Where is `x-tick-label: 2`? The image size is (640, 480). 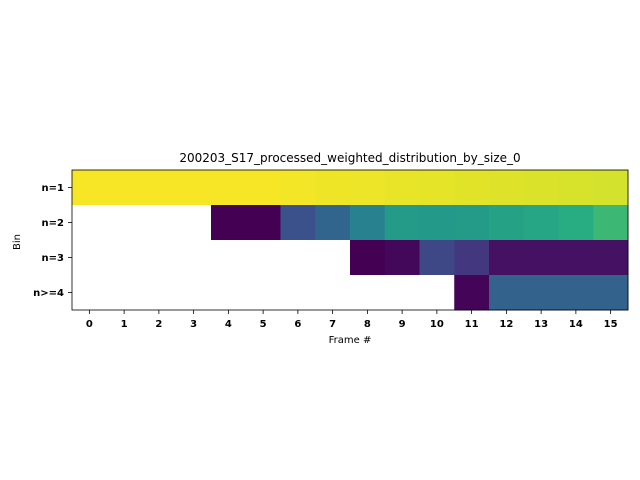 x-tick-label: 2 is located at coordinates (158, 324).